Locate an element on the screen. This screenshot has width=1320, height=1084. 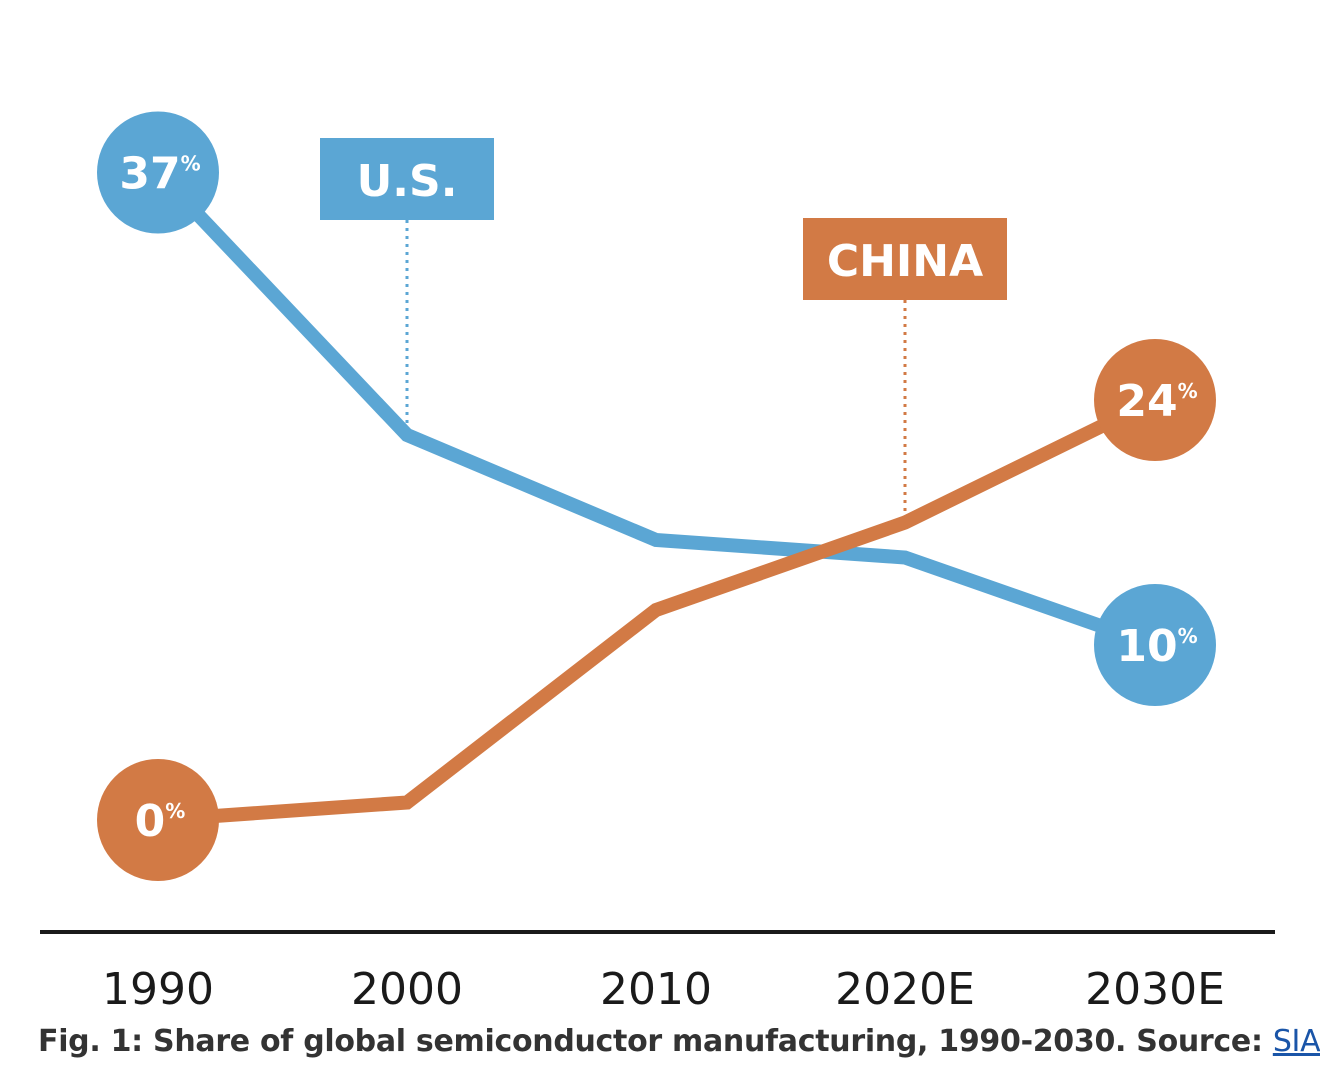
endpoint-circle-china-end is located at coordinates (1155, 400).